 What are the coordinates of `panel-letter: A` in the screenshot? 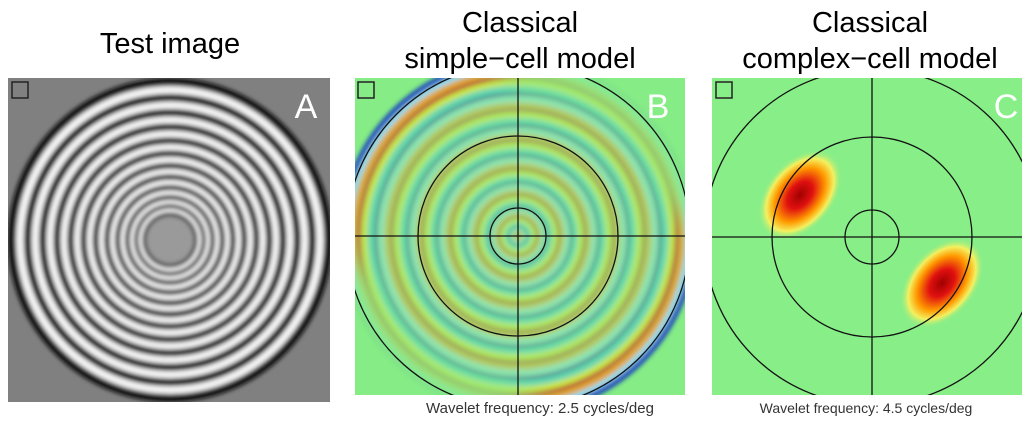 It's located at (306, 107).